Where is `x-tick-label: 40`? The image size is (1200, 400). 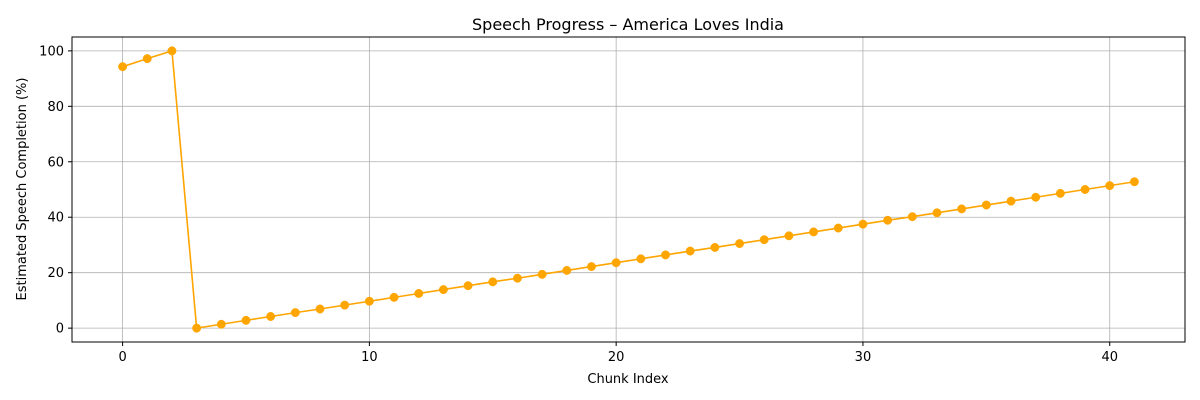
x-tick-label: 40 is located at coordinates (1109, 357).